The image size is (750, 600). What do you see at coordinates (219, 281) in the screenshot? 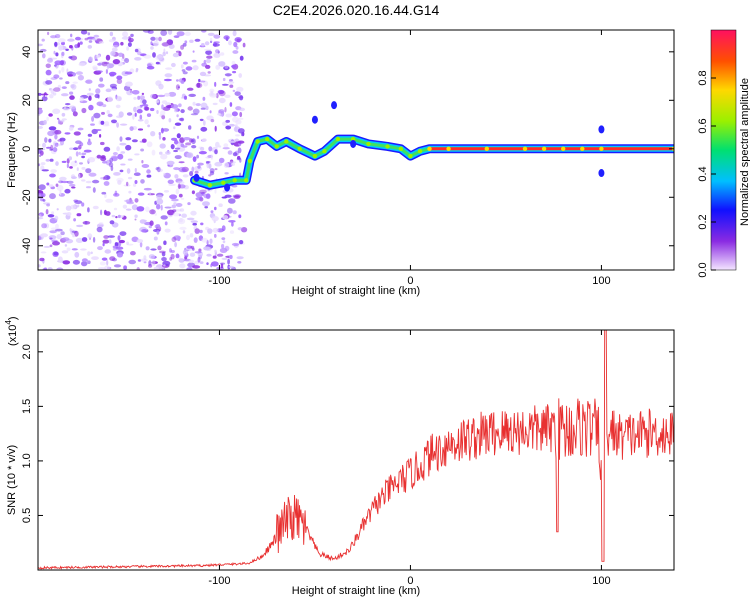
I see `top-x-tick-label: -100` at bounding box center [219, 281].